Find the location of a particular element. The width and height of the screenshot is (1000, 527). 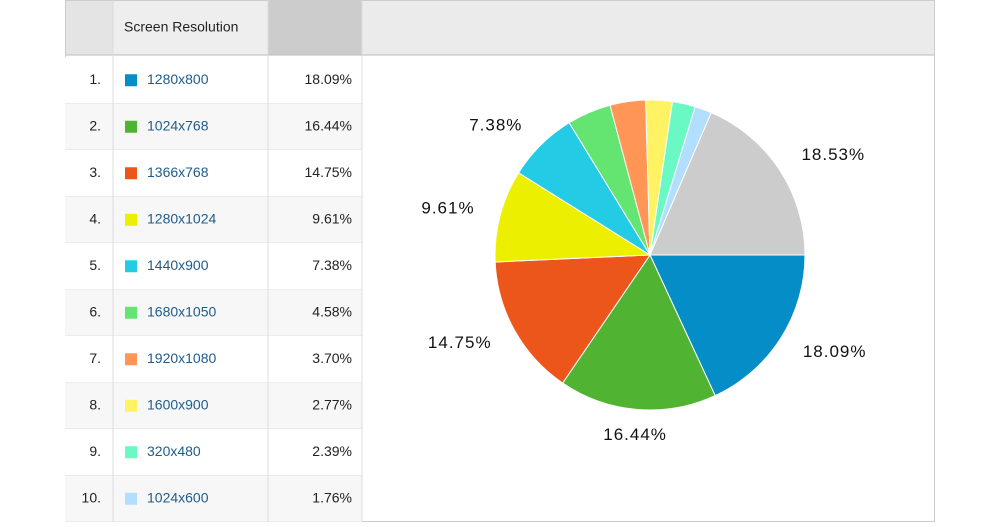

slice-label: 16.44% is located at coordinates (635, 434).